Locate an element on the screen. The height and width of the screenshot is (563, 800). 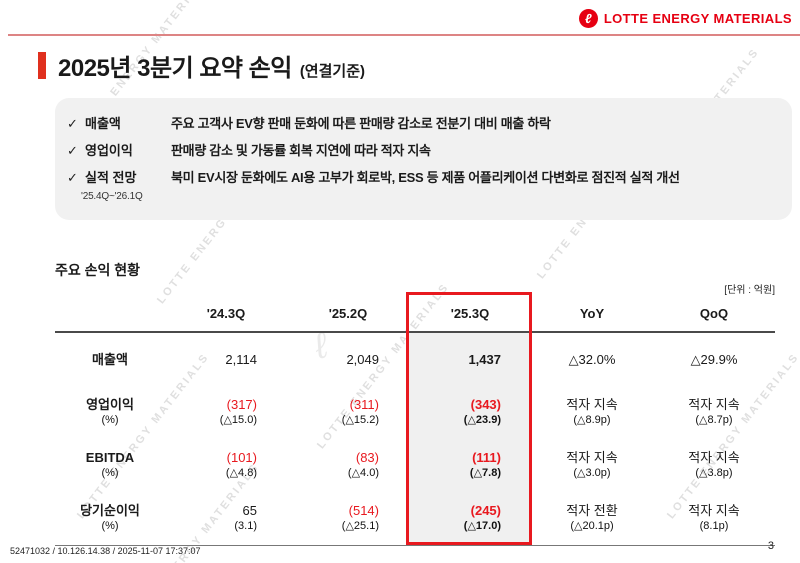
table-cell: 적자 전환 (△20.1p) is located at coordinates (592, 518).